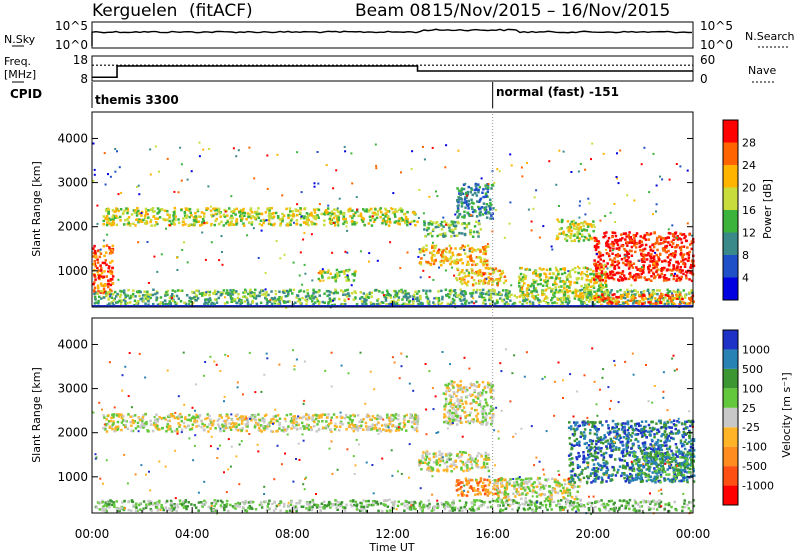 The image size is (800, 558). I want to click on freq-right-tick-bottom: 0, so click(704, 79).